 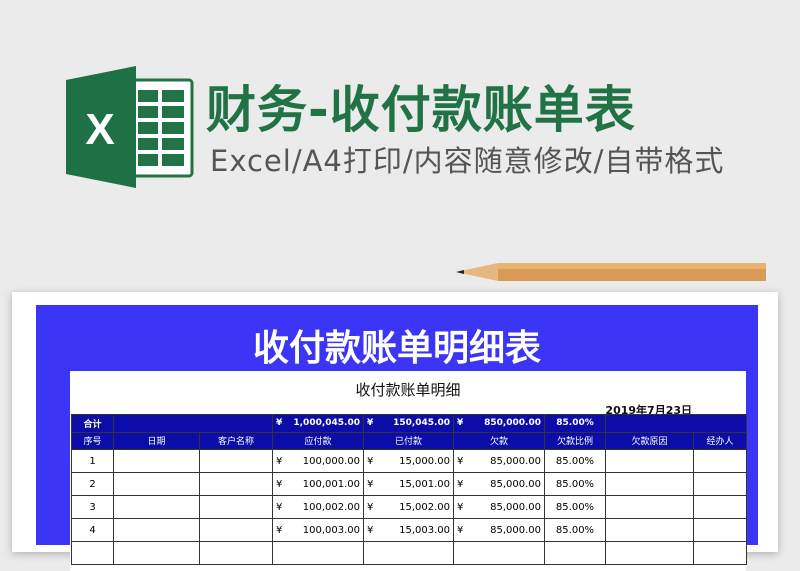 I want to click on col-header: 欠款, so click(x=499, y=440).